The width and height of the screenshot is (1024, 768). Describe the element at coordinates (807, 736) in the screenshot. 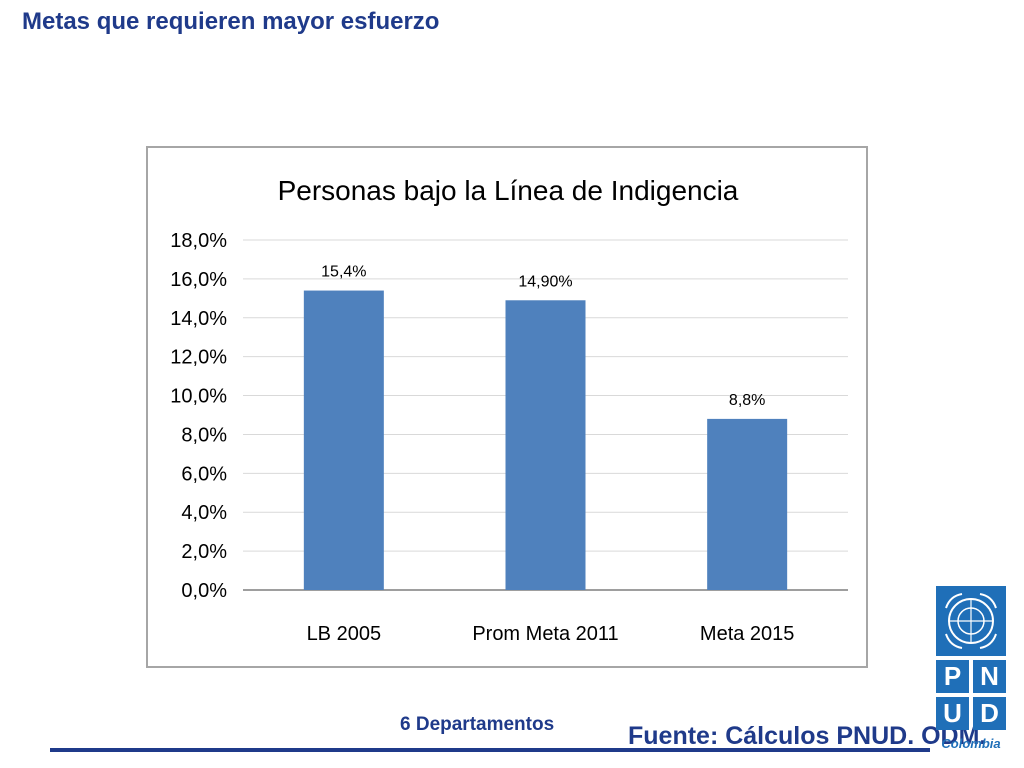

I see `source-text: Fuente: Cálculos PNUD. ODM.` at that location.